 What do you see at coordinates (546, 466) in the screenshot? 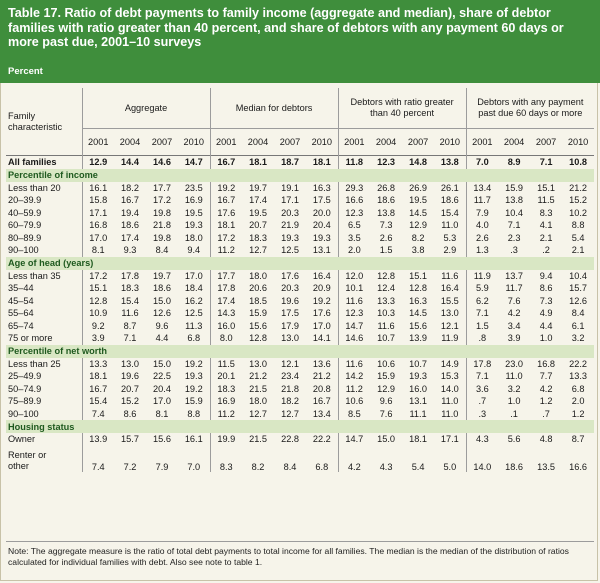
I see `table-cell: 13.5` at bounding box center [546, 466].